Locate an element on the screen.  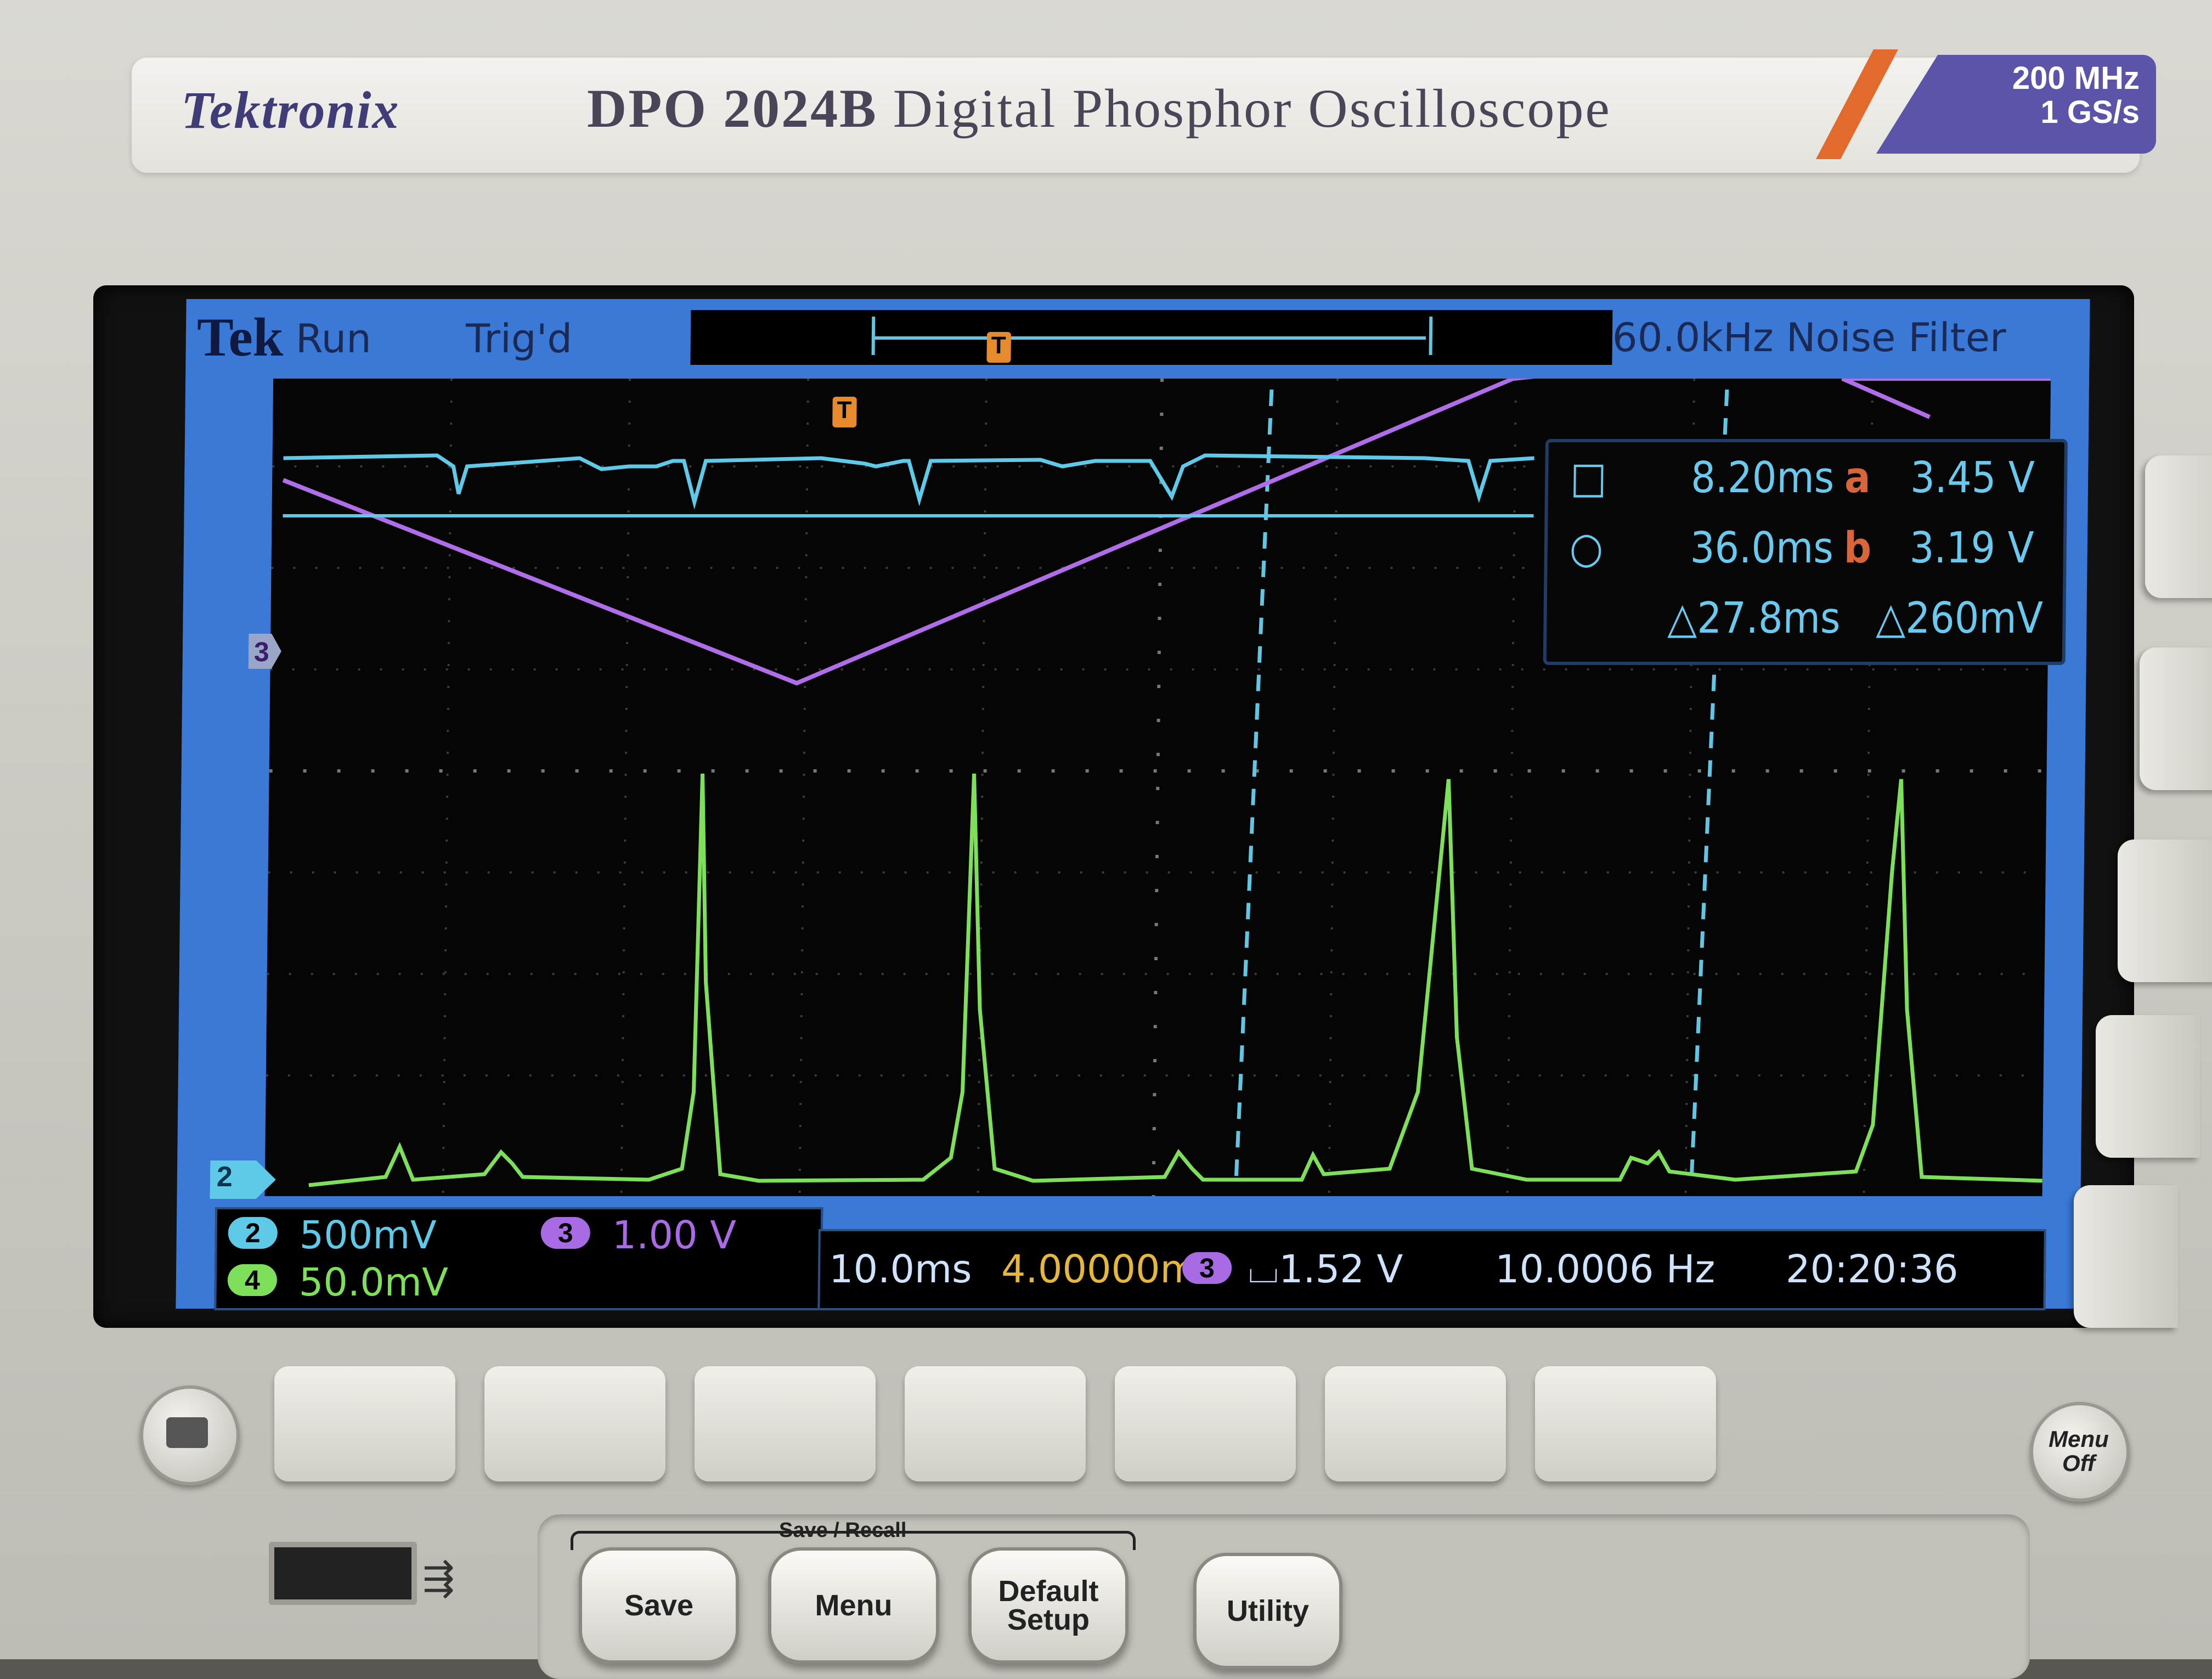
record-view is located at coordinates (1152, 338).